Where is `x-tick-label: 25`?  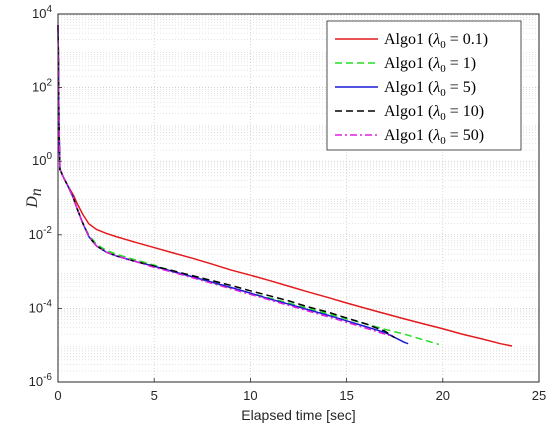 x-tick-label: 25 is located at coordinates (539, 395).